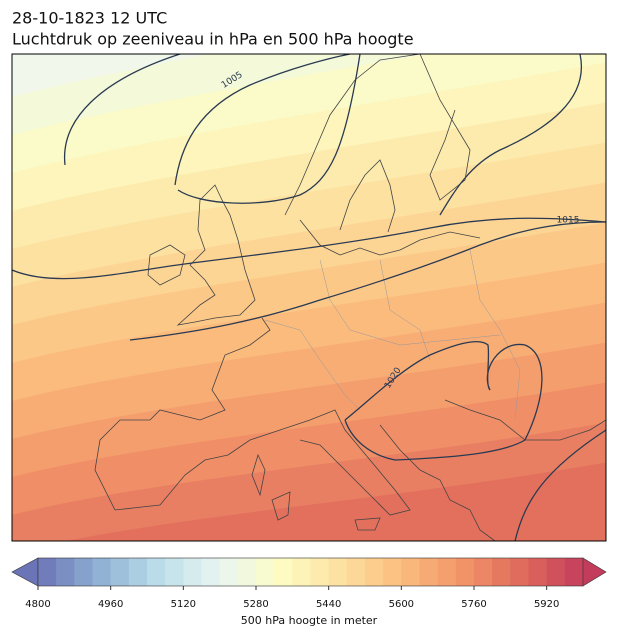  Describe the element at coordinates (255, 604) in the screenshot. I see `colorbar-tick-label: 5280` at that location.